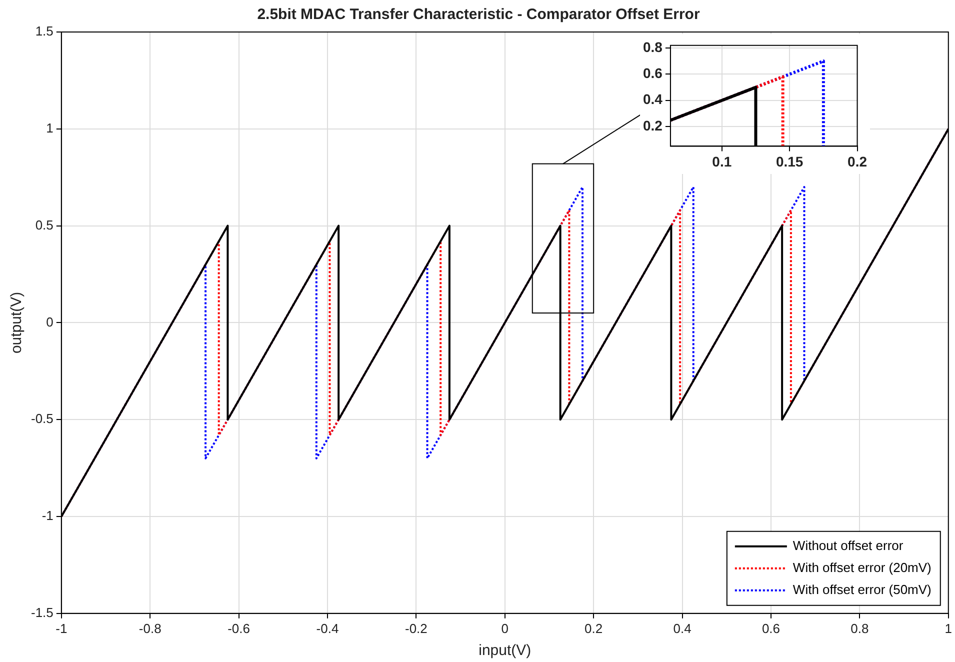 This screenshot has height=662, width=955. Describe the element at coordinates (652, 73) in the screenshot. I see `y-tick-label: 0.6` at that location.